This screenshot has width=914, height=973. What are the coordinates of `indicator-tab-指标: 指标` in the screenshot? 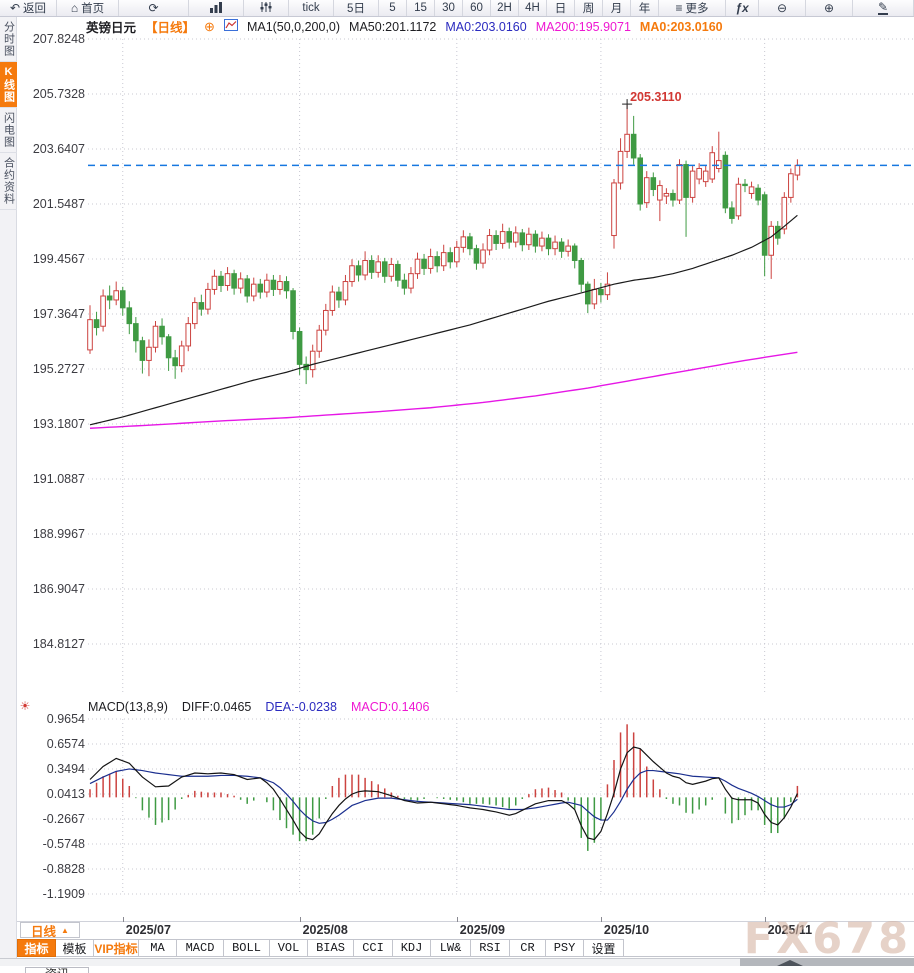 It's located at (36, 948).